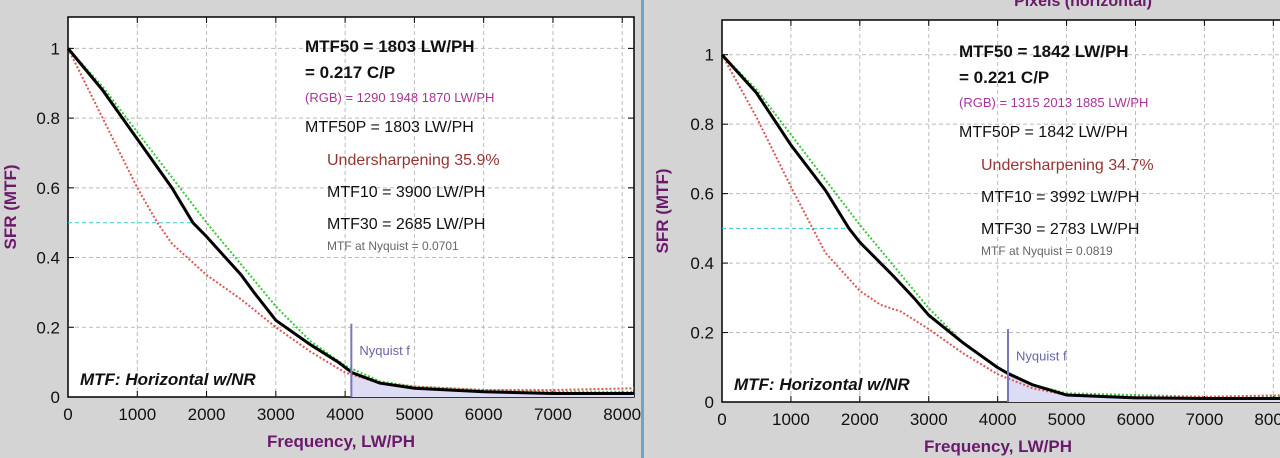 The width and height of the screenshot is (1280, 458). Describe the element at coordinates (1004, 77) in the screenshot. I see `annotation-cp: = 0.221 C/P` at that location.